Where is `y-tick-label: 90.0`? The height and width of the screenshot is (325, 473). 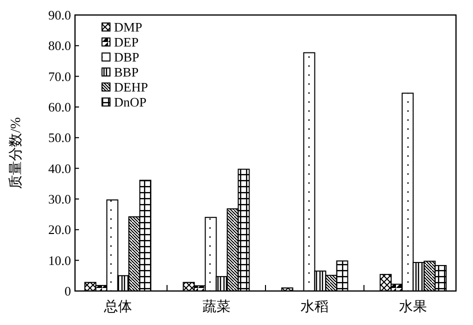 y-tick-label: 90.0 is located at coordinates (59, 15).